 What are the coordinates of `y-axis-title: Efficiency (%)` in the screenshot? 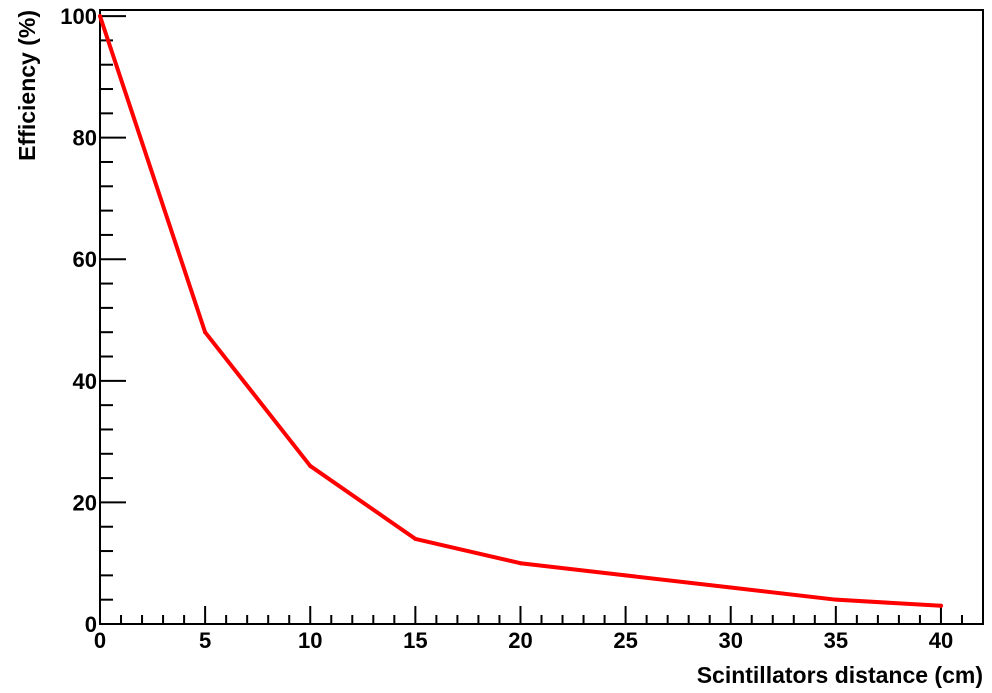 It's located at (27, 85).